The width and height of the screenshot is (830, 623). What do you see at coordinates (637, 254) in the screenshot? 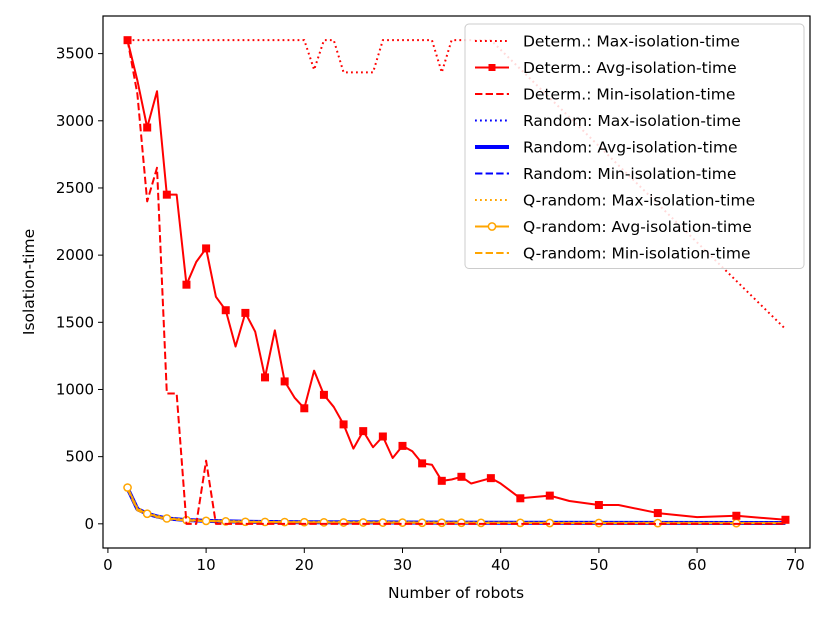
I see `legend-label: Q-random: Min-isolation-time` at bounding box center [637, 254].